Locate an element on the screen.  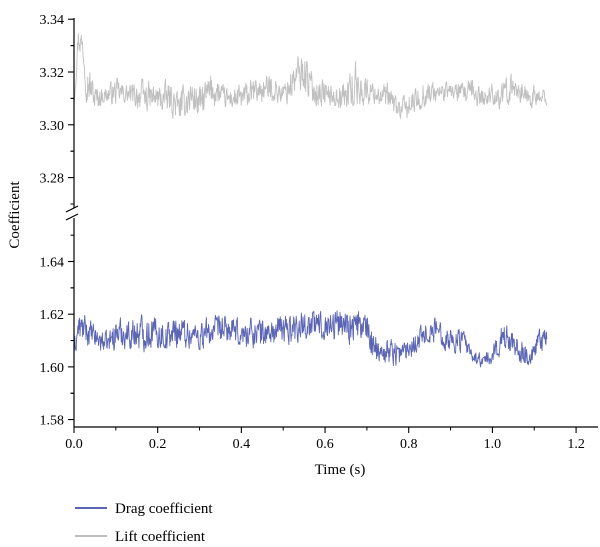
x-tick-label: 0.0 is located at coordinates (74, 444).